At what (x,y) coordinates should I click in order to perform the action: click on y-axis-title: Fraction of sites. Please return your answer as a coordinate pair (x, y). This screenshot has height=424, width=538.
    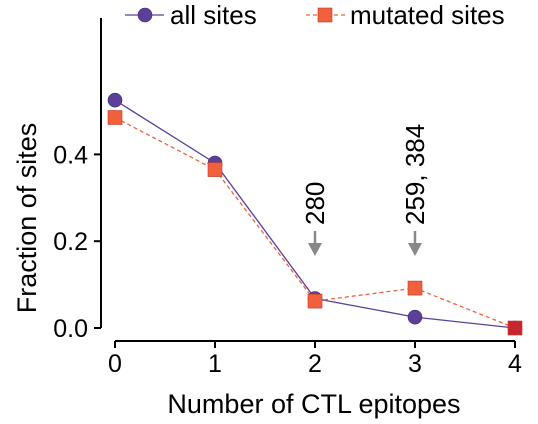
    Looking at the image, I should click on (27, 218).